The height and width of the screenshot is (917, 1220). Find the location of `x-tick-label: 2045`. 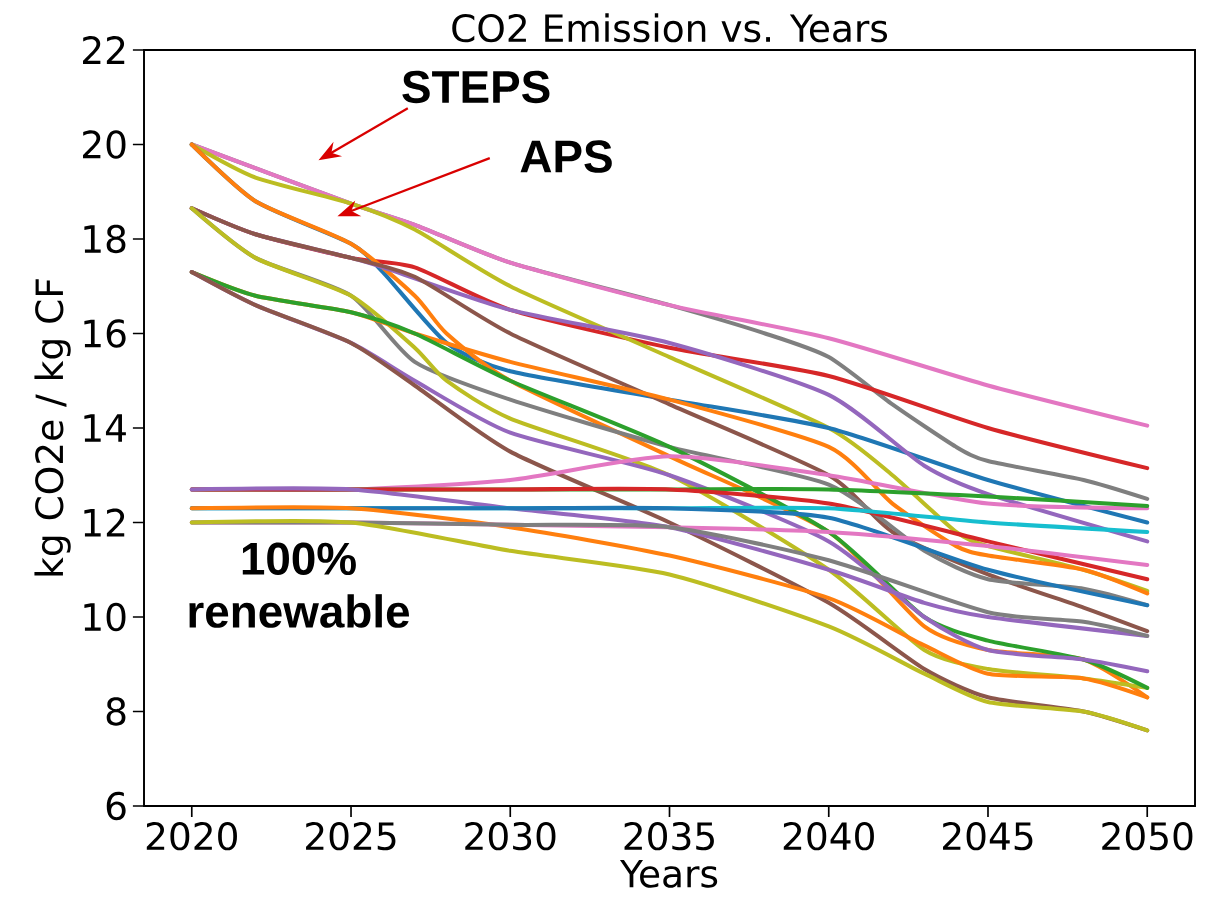

x-tick-label: 2045 is located at coordinates (988, 836).